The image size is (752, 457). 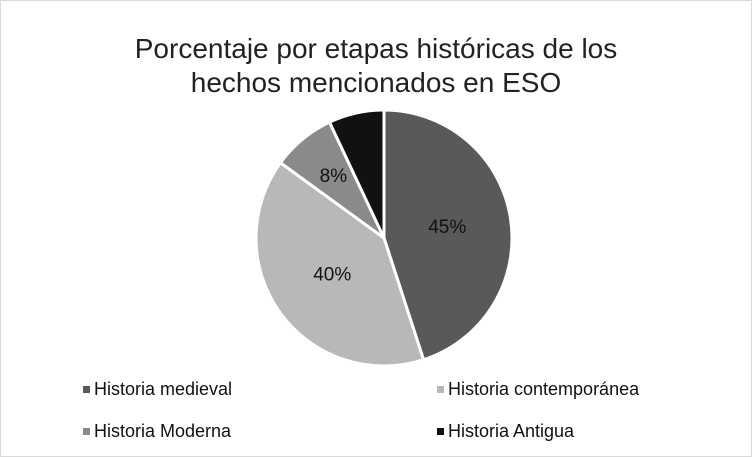 I want to click on legend-label: Historia contemporánea, so click(x=544, y=389).